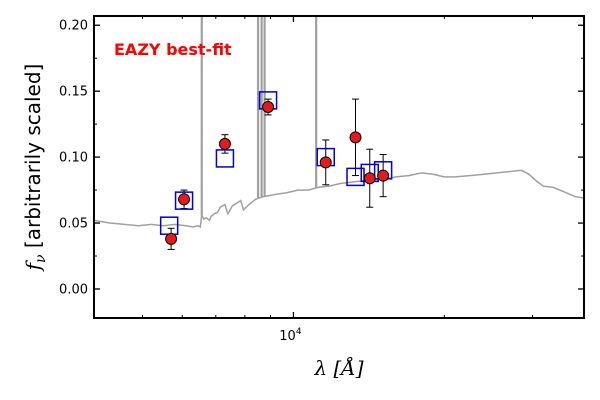 The width and height of the screenshot is (600, 400). What do you see at coordinates (73, 289) in the screenshot?
I see `y-tick-label: 0.00` at bounding box center [73, 289].